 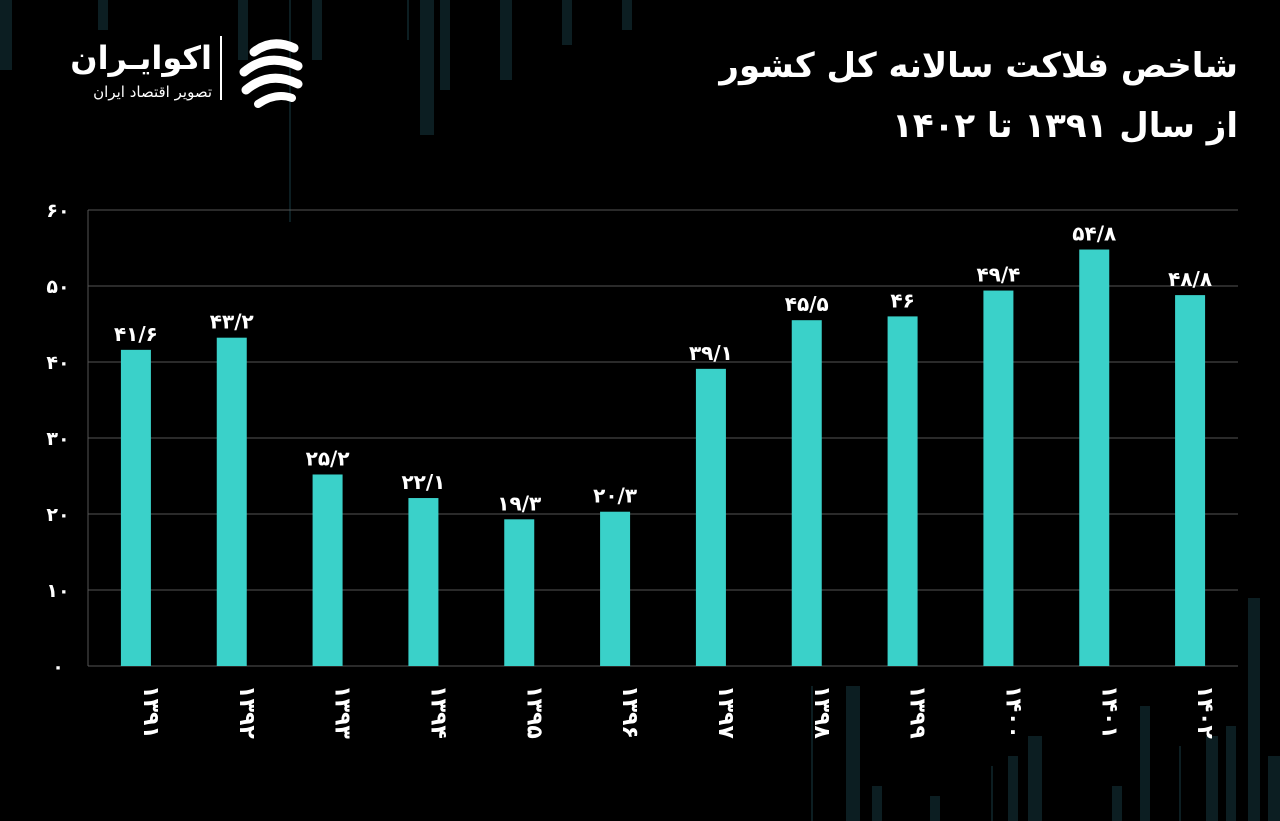 I want to click on chart-title-line1: شاخص فلاکت سالانه کل کشور, so click(x=978, y=66).